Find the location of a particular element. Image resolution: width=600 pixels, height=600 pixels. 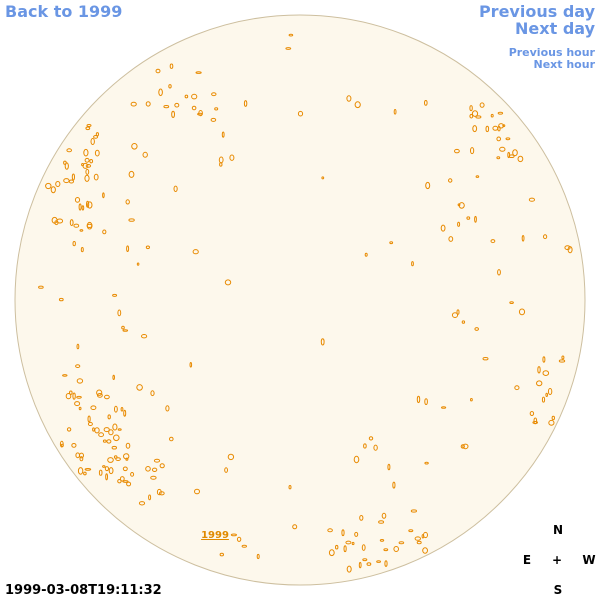

back-link: Back to 1999 is located at coordinates (63, 11).